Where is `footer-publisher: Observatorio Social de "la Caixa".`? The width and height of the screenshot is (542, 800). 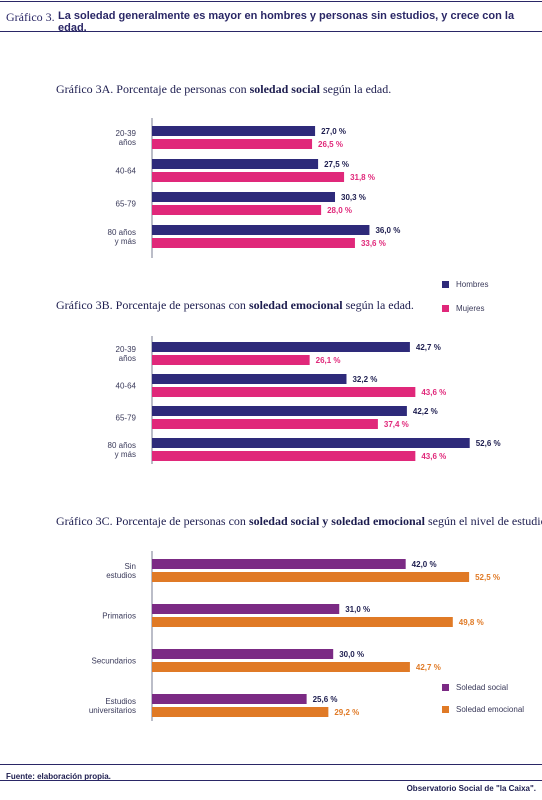 footer-publisher: Observatorio Social de "la Caixa". is located at coordinates (471, 788).